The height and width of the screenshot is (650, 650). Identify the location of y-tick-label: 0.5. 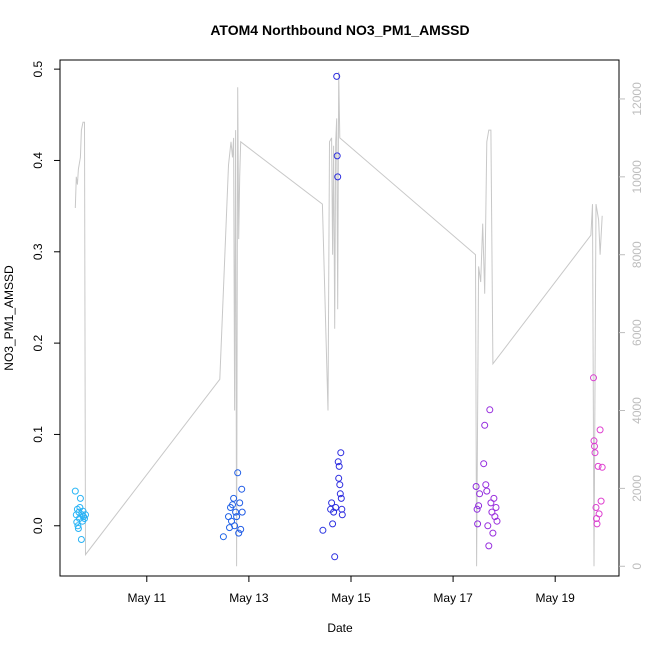
(38, 68).